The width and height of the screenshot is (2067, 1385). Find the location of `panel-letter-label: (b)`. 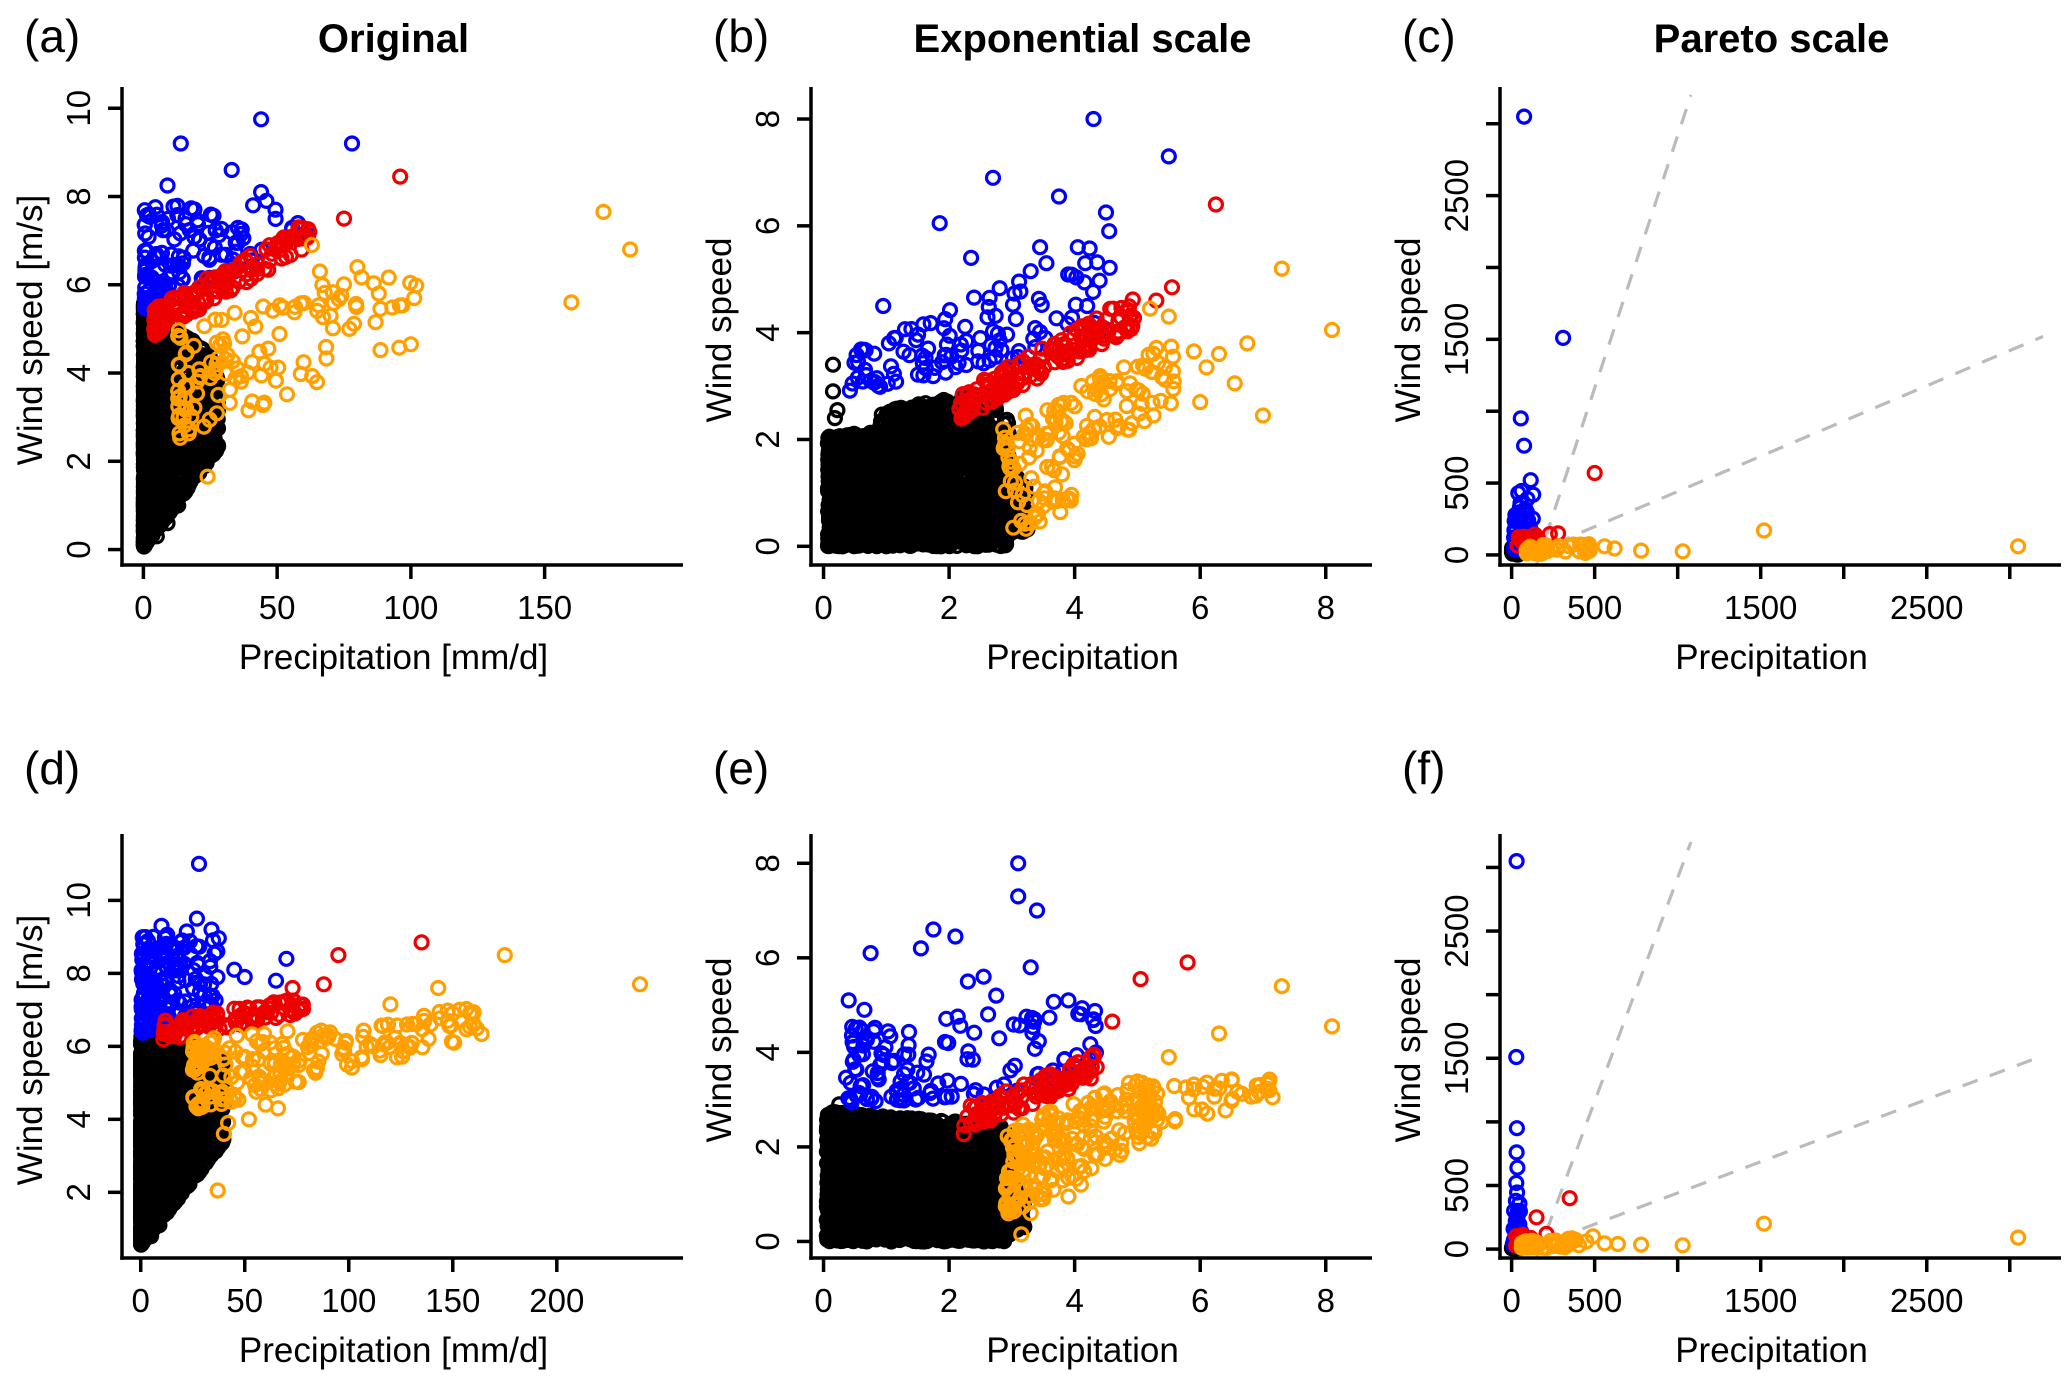

panel-letter-label: (b) is located at coordinates (741, 36).